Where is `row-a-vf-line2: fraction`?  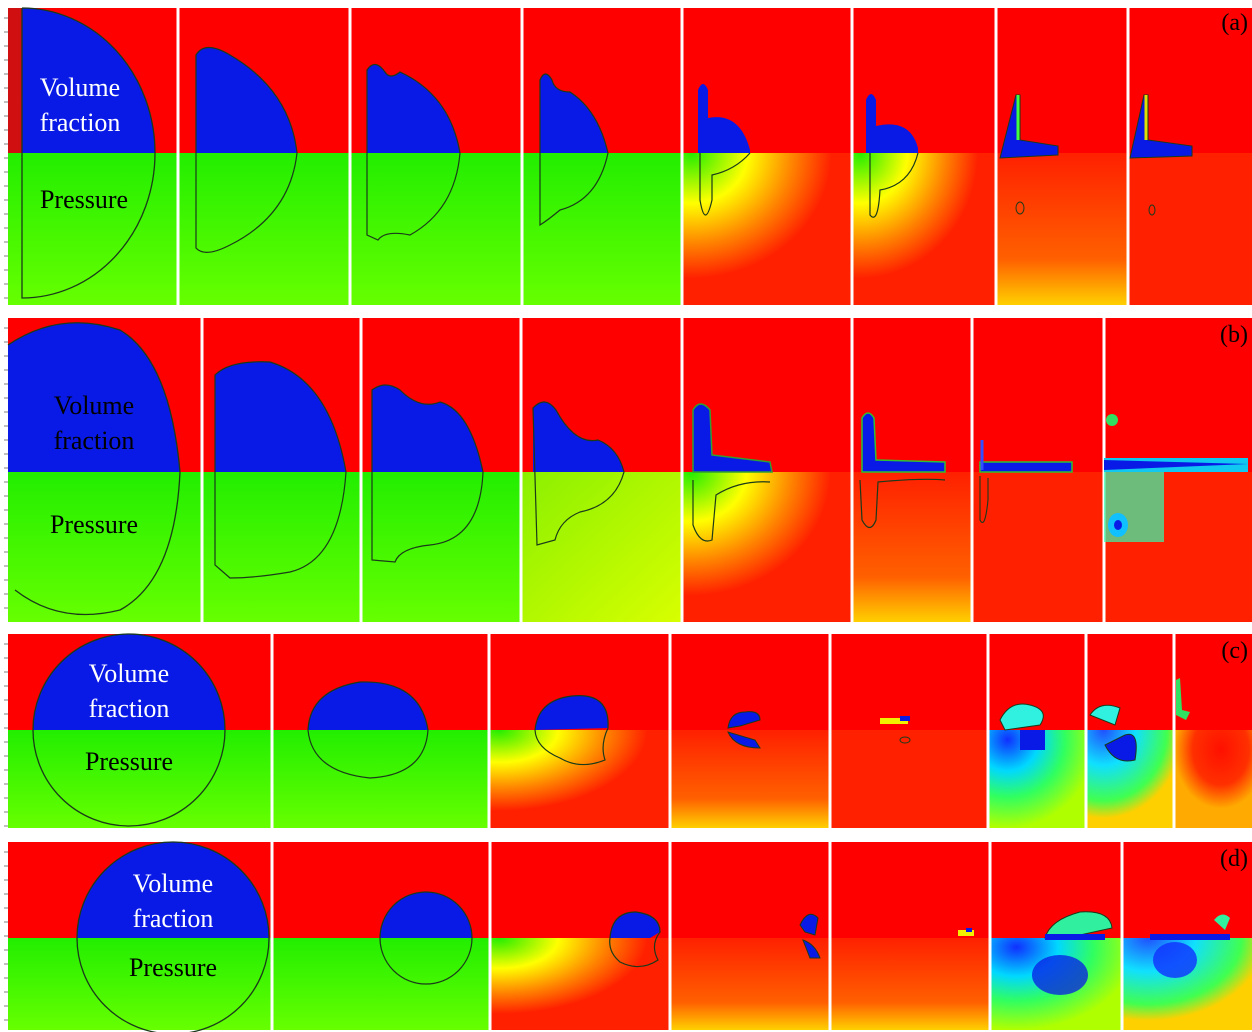
row-a-vf-line2: fraction is located at coordinates (80, 122).